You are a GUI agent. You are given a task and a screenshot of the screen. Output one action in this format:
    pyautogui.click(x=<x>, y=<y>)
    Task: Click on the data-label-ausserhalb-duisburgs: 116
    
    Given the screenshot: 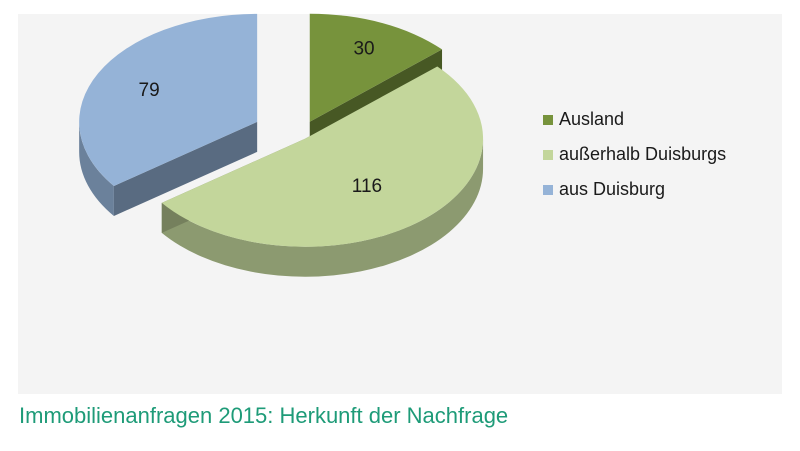 What is the action you would take?
    pyautogui.click(x=367, y=186)
    